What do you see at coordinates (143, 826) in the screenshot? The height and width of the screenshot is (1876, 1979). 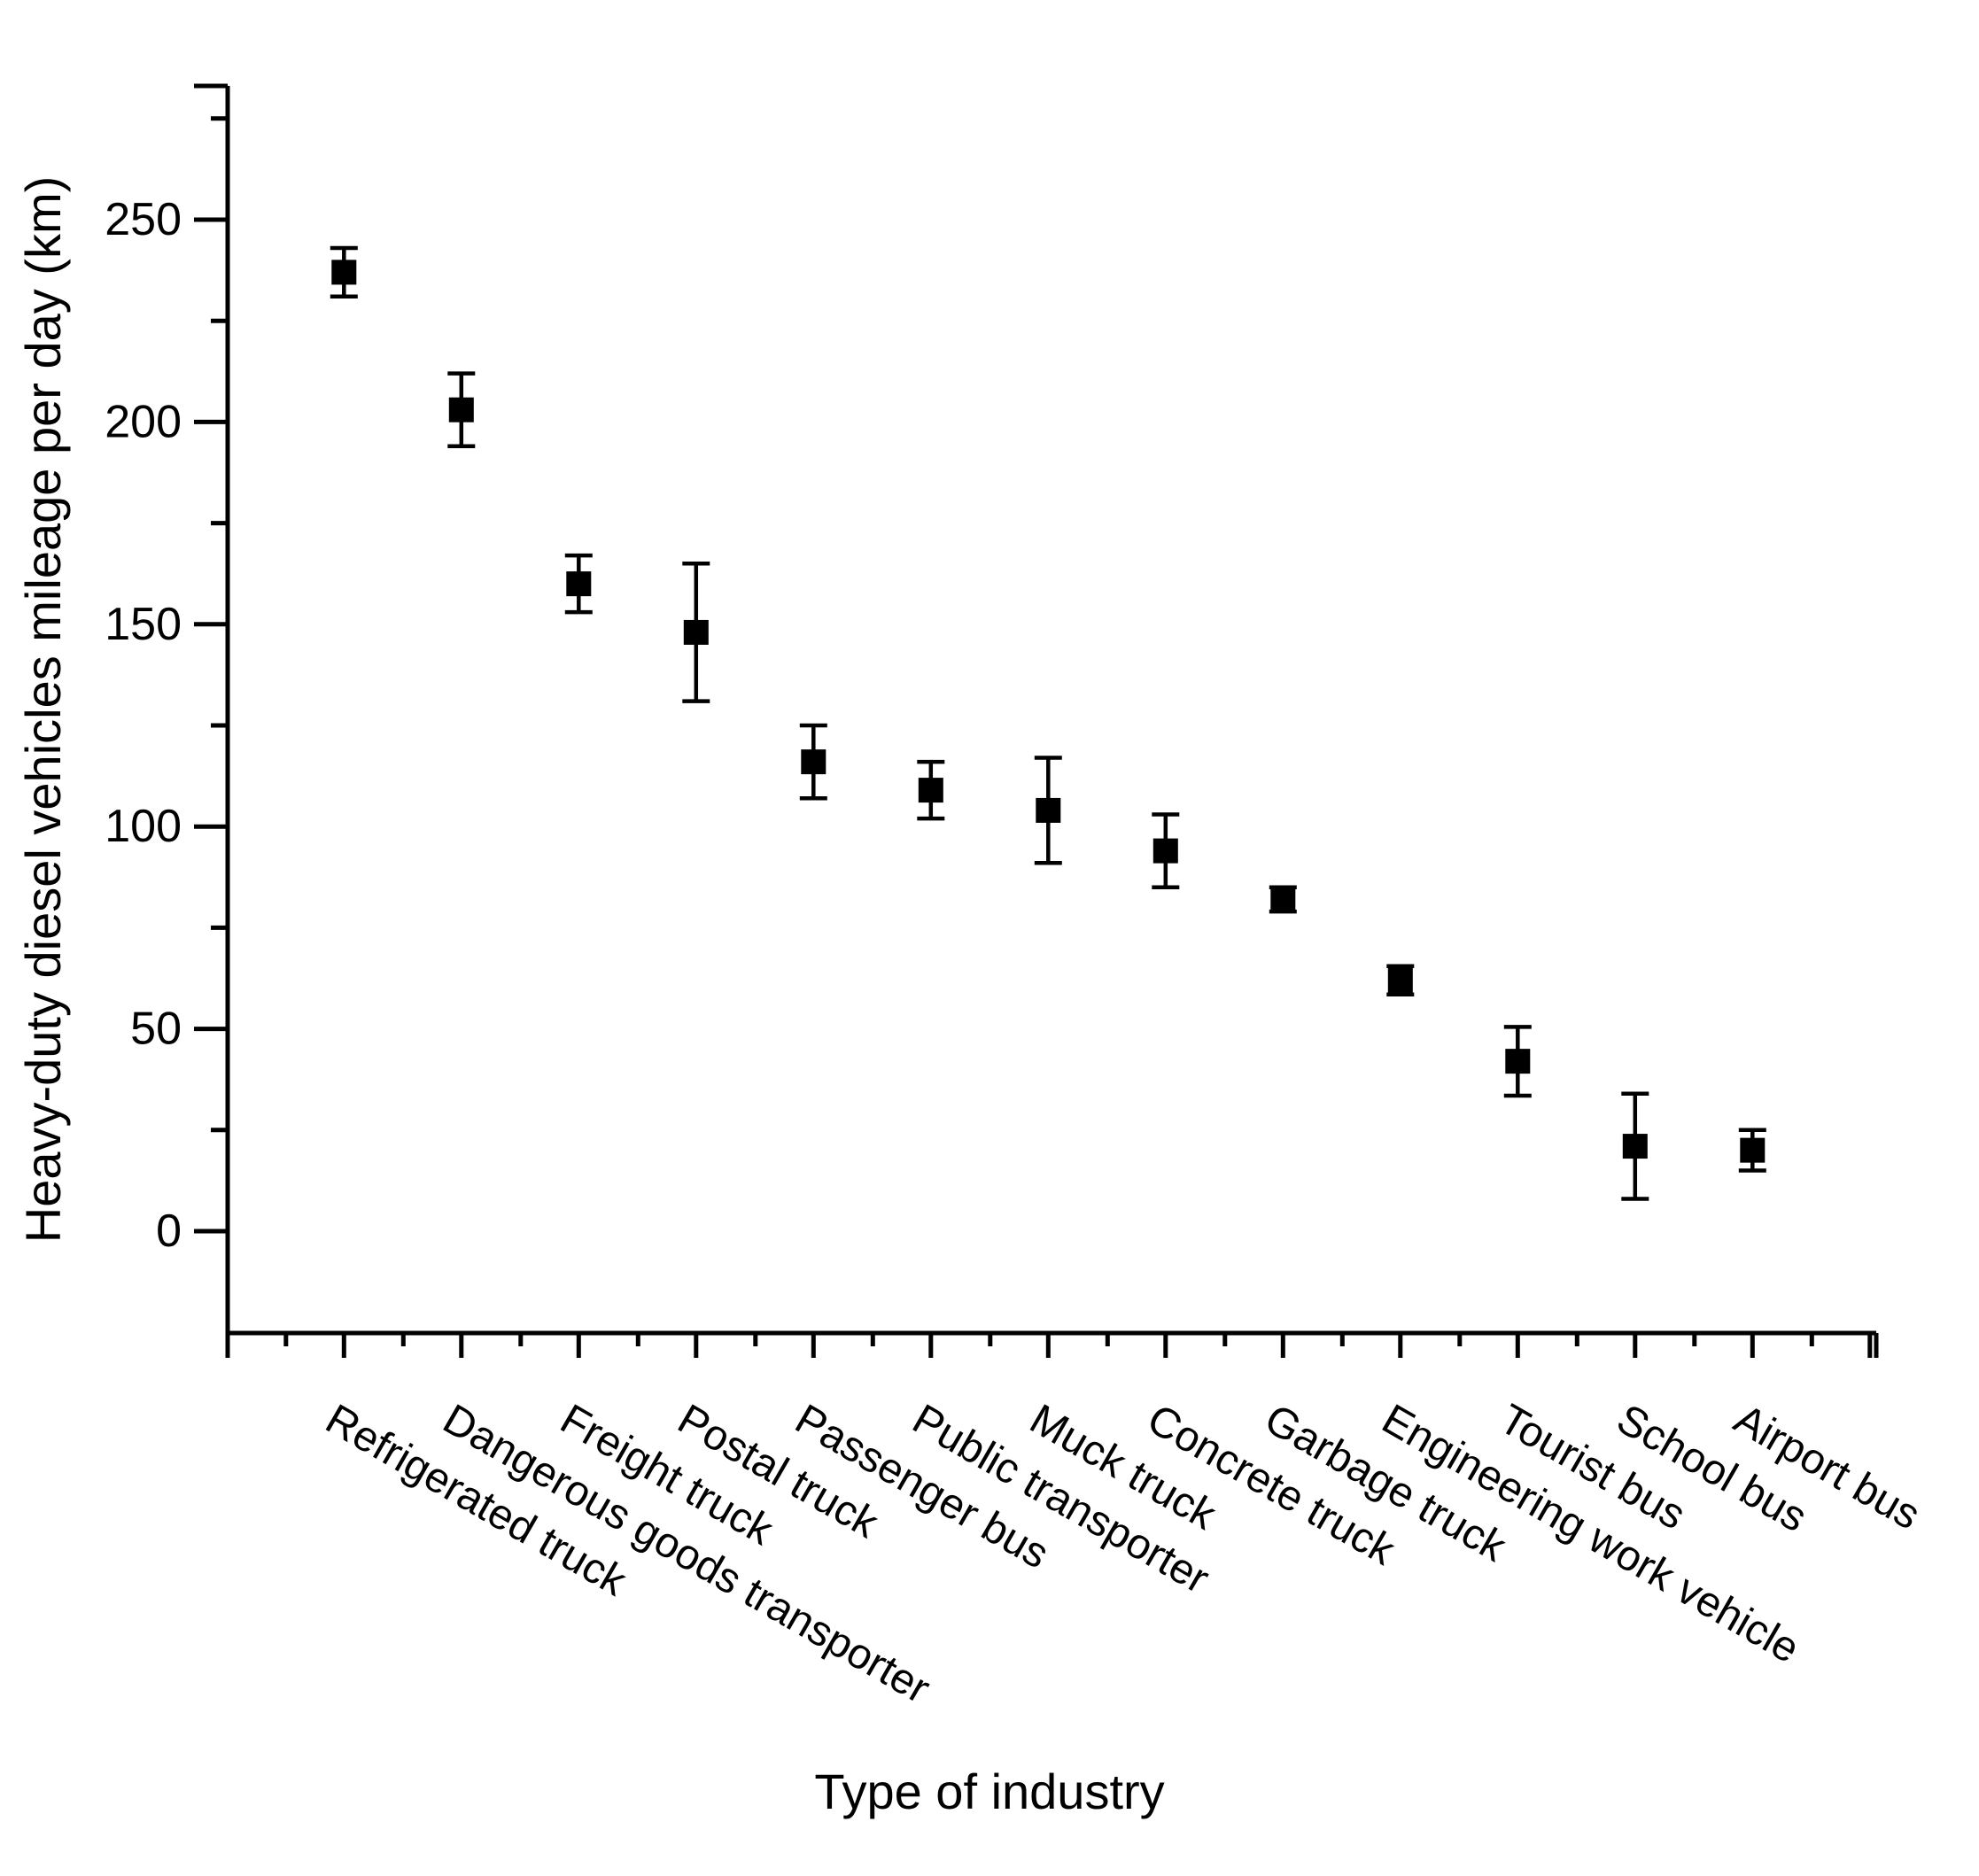 I see `y-tick-label: 100` at bounding box center [143, 826].